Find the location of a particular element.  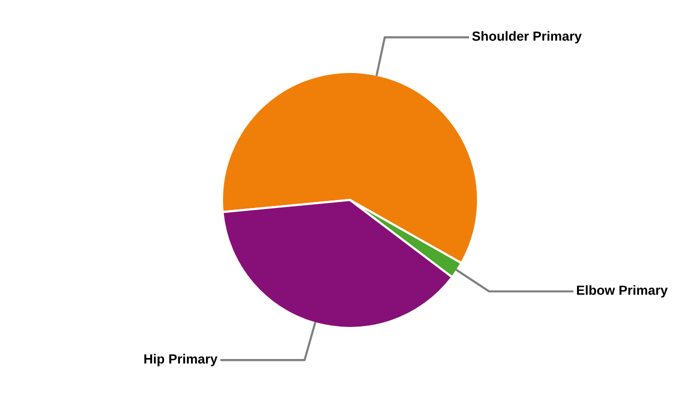

slice-label: Elbow Primary is located at coordinates (622, 291).